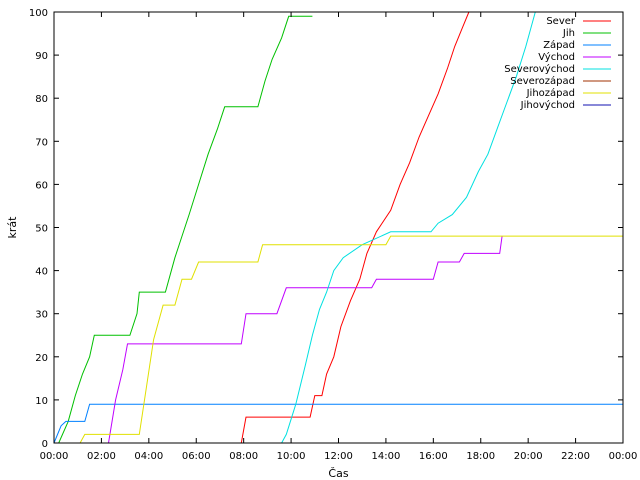  I want to click on y-tick-label: 60, so click(41, 185).